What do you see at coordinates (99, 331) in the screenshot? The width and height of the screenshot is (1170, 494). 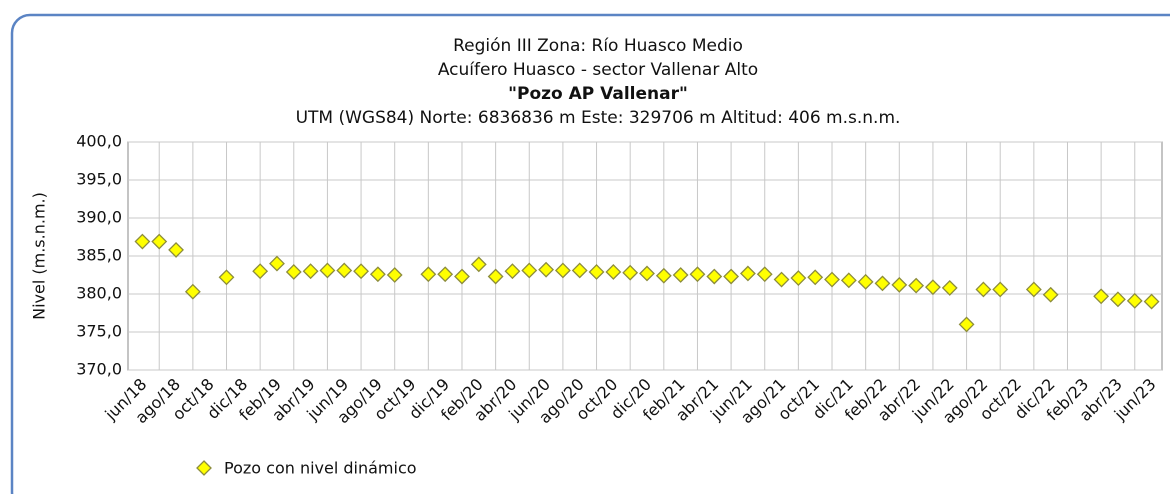 I see `y-tick-label: 375,0` at bounding box center [99, 331].